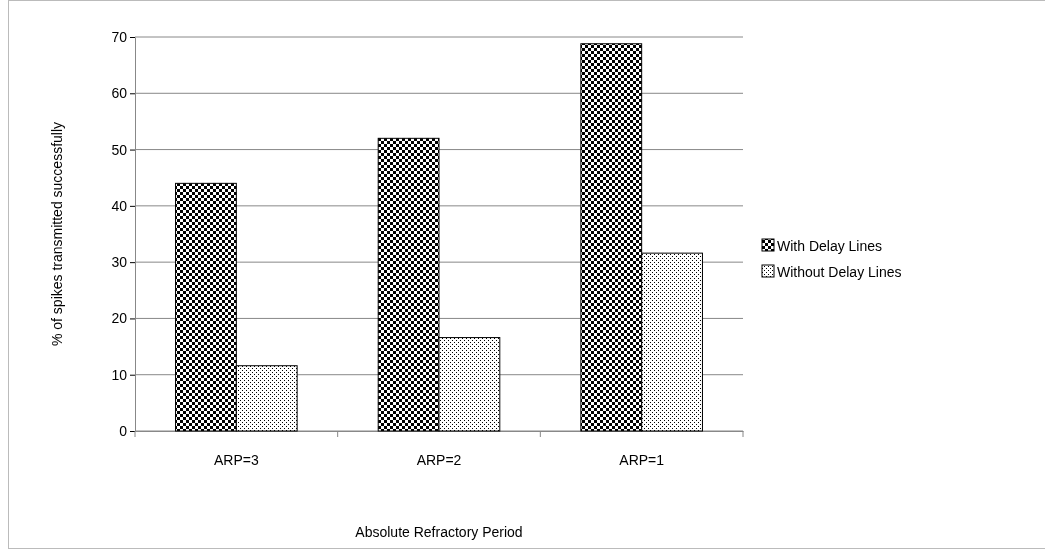 This screenshot has height=550, width=1045. Describe the element at coordinates (119, 262) in the screenshot. I see `y-tick-label: 30` at that location.